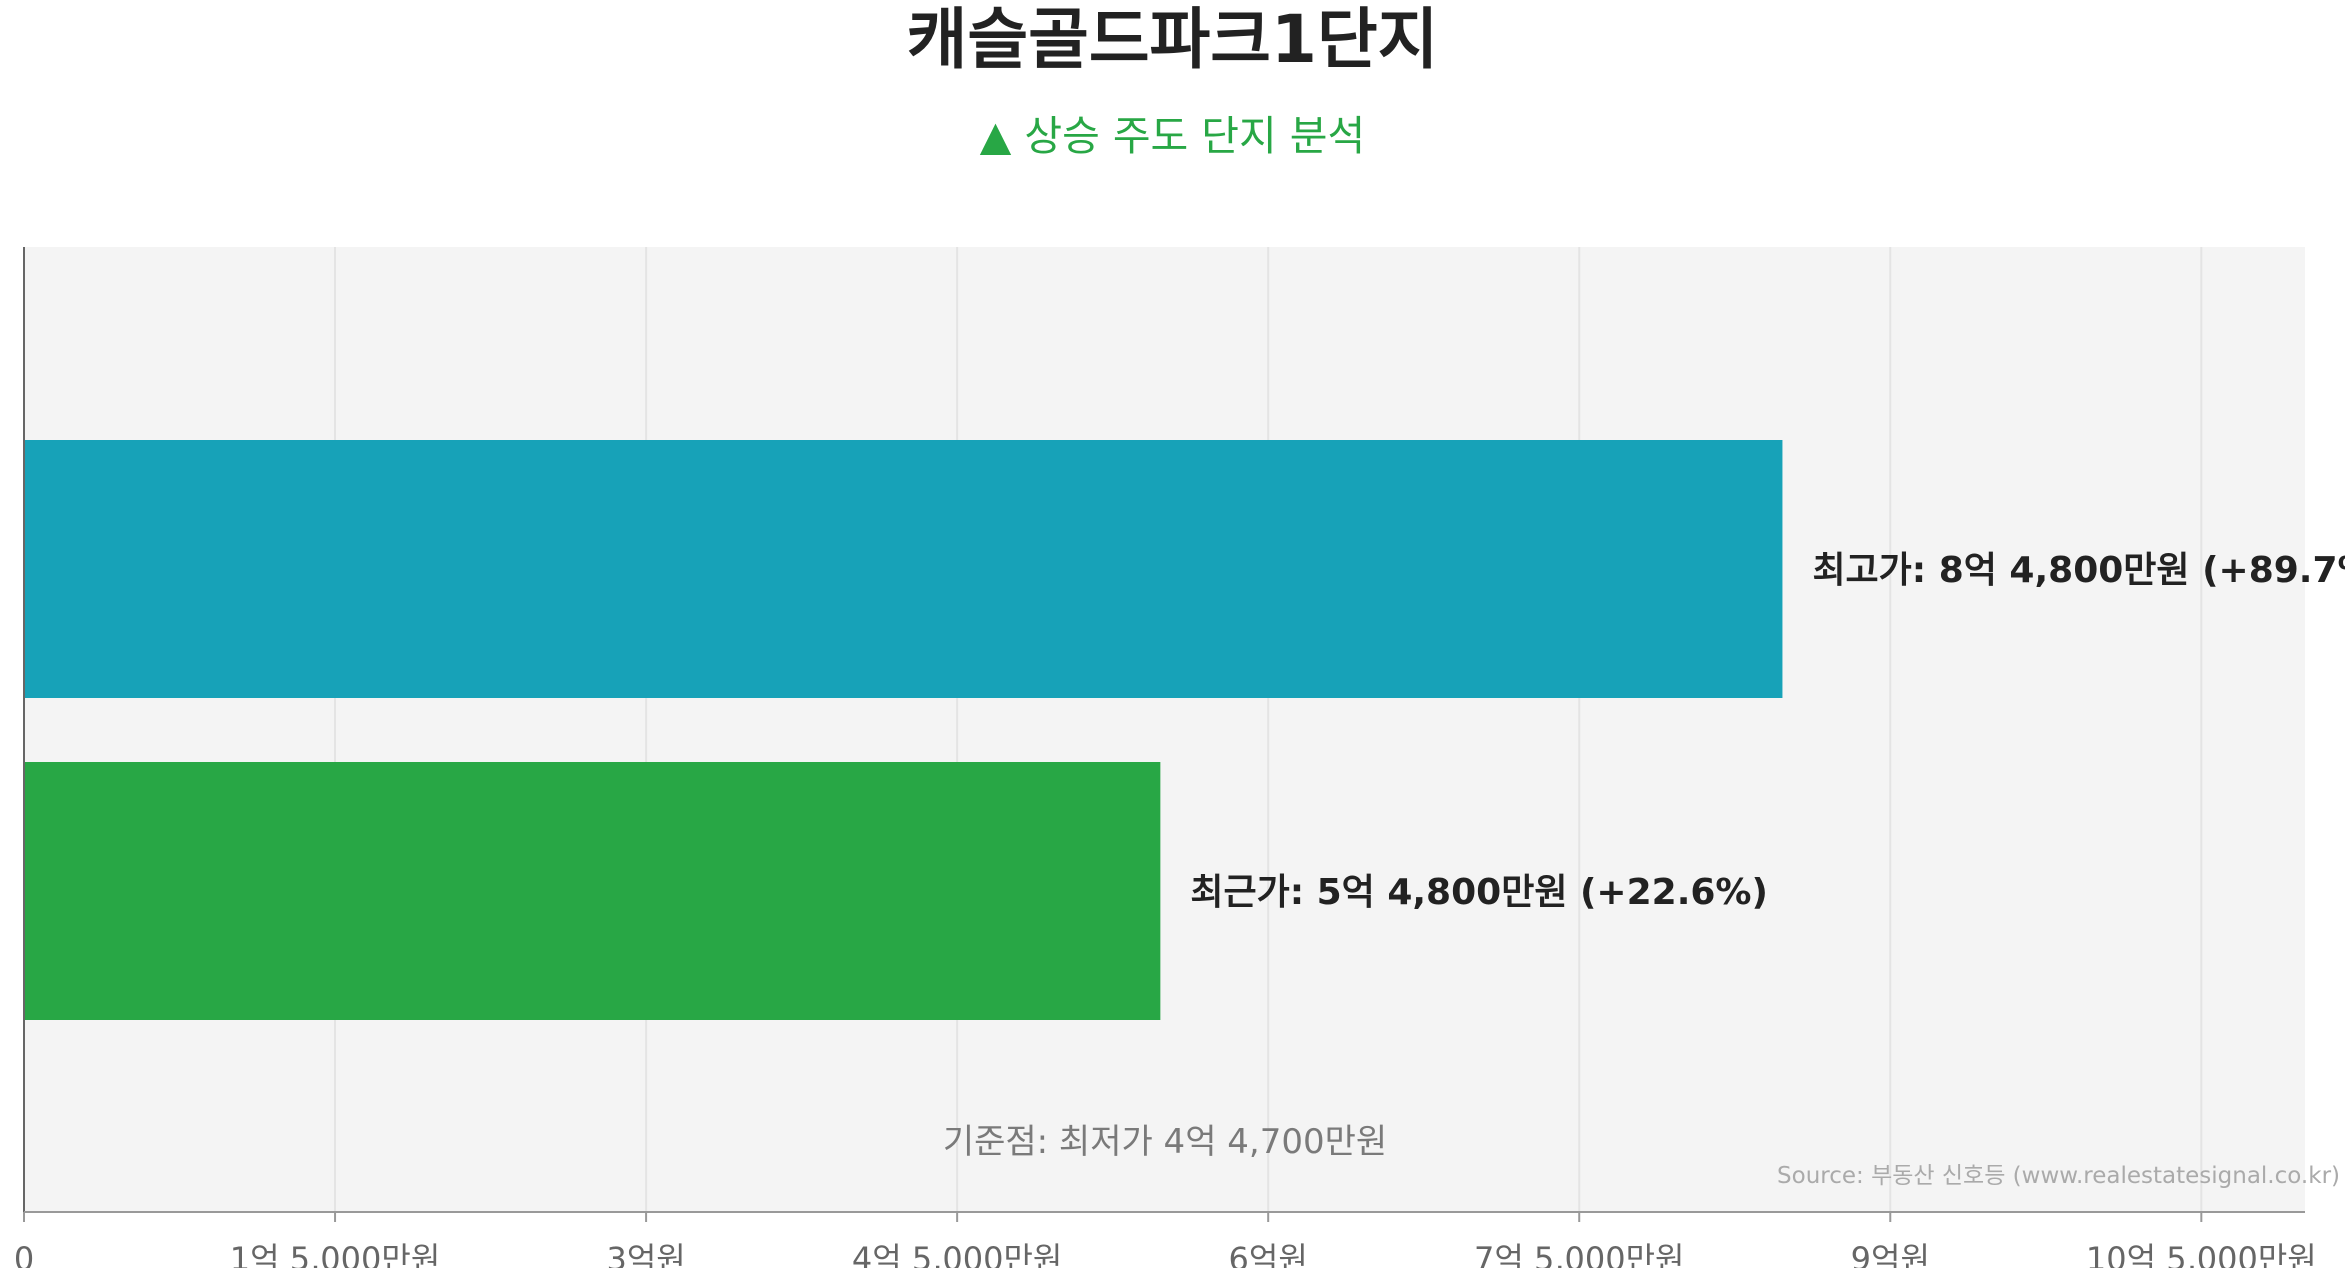  What do you see at coordinates (1268, 1254) in the screenshot?
I see `x-tick-label: 6억원` at bounding box center [1268, 1254].